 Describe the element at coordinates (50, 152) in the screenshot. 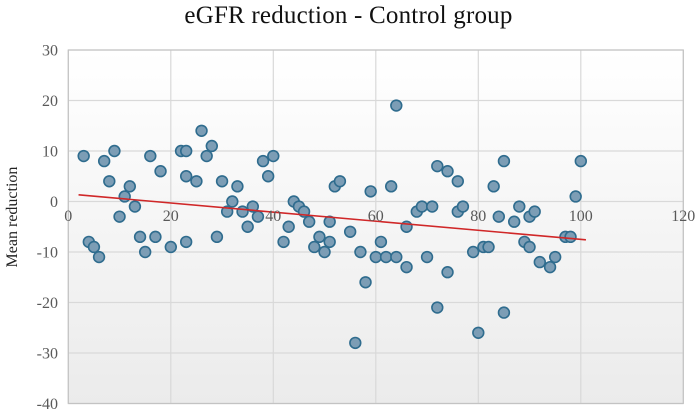

I see `y-tick-label: 10` at that location.